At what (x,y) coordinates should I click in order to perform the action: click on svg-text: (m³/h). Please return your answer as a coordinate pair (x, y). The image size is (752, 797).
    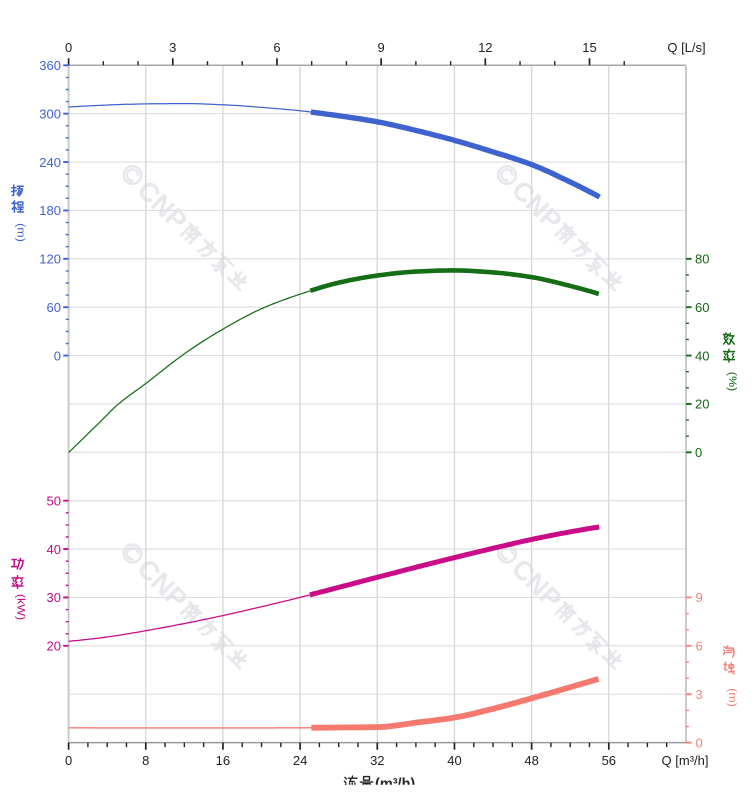
    Looking at the image, I should click on (395, 785).